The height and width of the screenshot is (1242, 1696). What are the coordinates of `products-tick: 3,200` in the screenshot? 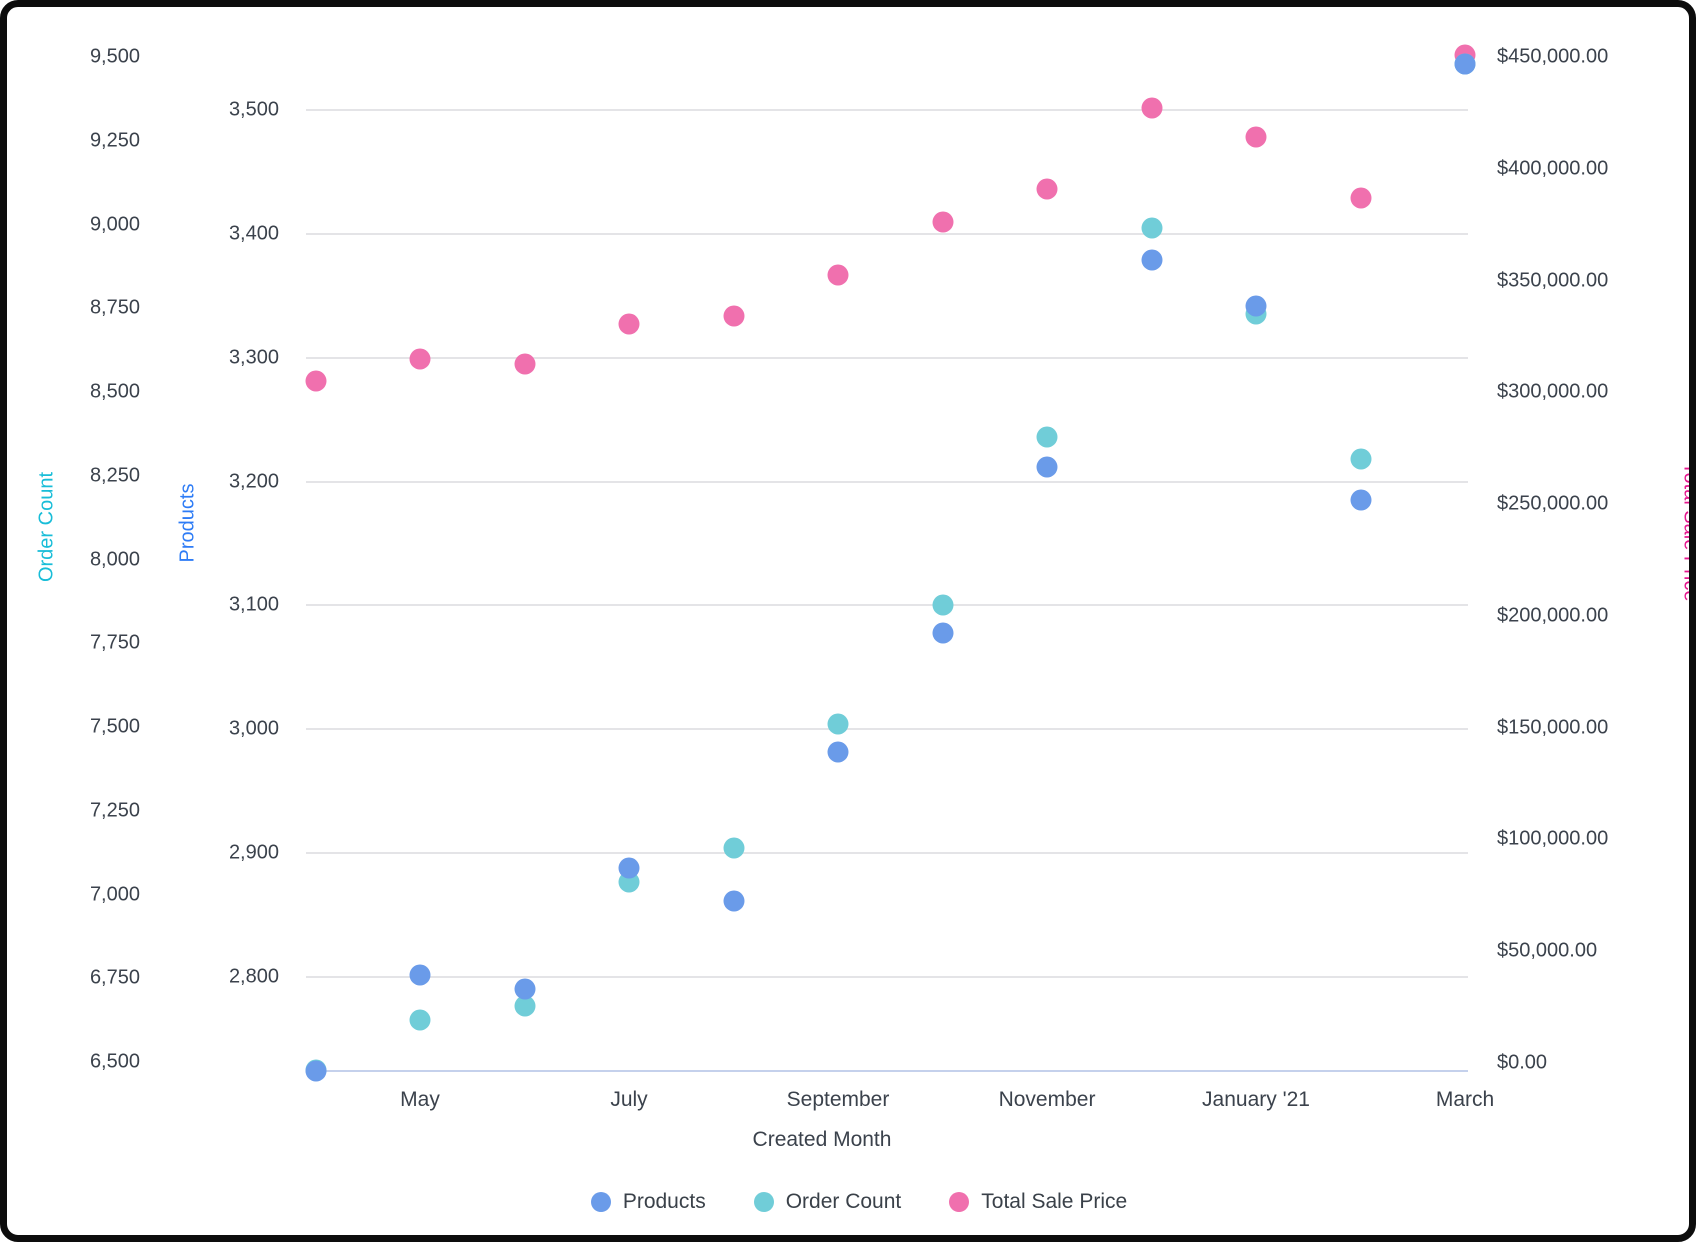 It's located at (253, 481).